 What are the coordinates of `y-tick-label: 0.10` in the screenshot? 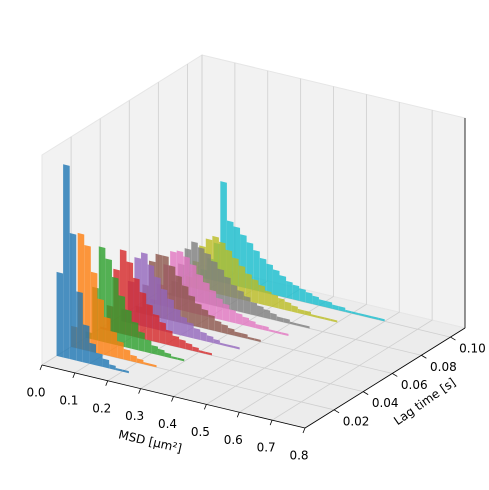 It's located at (472, 349).